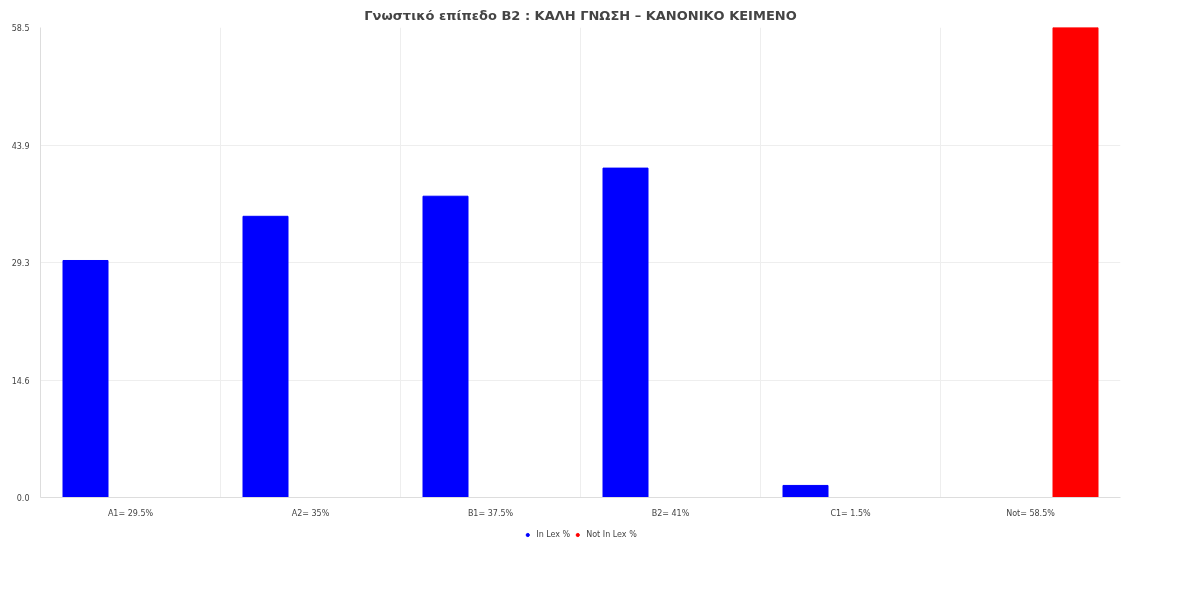 This screenshot has height=615, width=1185. What do you see at coordinates (23, 498) in the screenshot?
I see `y-tick-label: 0.0` at bounding box center [23, 498].